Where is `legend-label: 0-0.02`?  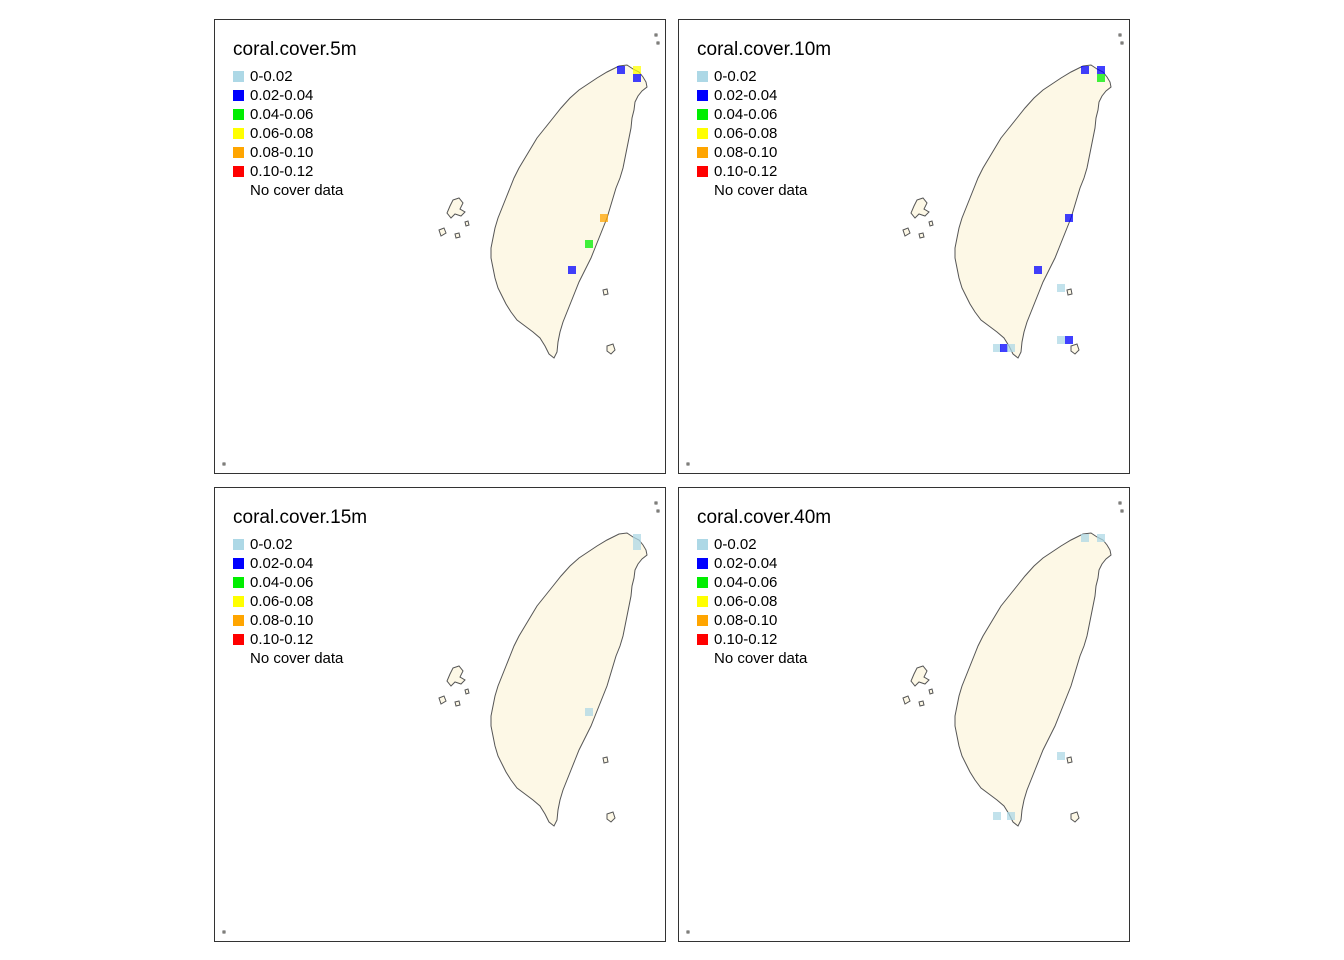
legend-label: 0-0.02 is located at coordinates (271, 76).